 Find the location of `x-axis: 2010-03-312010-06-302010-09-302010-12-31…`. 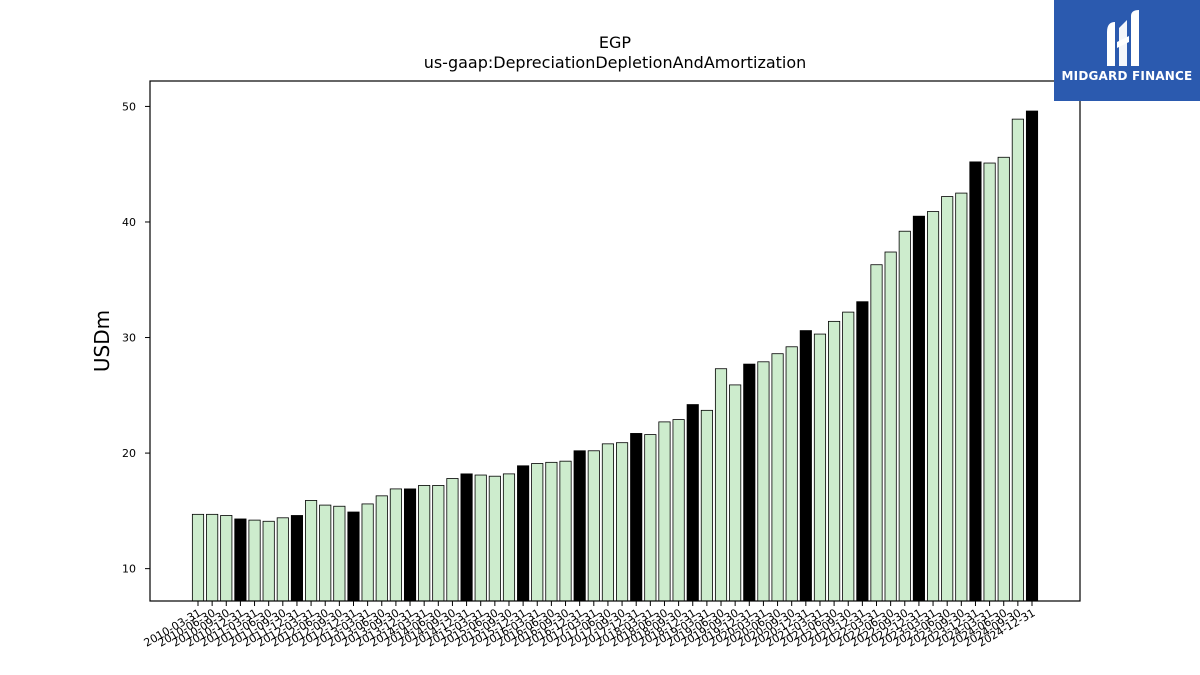

x-axis: 2010-03-312010-06-302010-09-302010-12-31… is located at coordinates (590, 625).